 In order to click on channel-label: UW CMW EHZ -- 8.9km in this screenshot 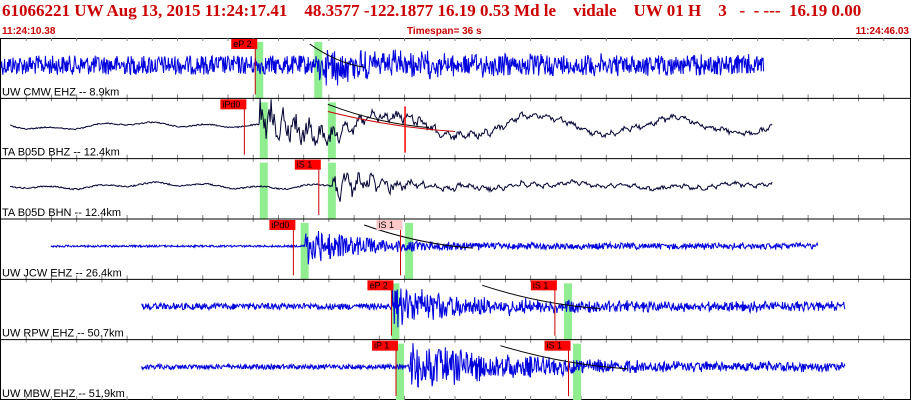, I will do `click(60, 92)`.